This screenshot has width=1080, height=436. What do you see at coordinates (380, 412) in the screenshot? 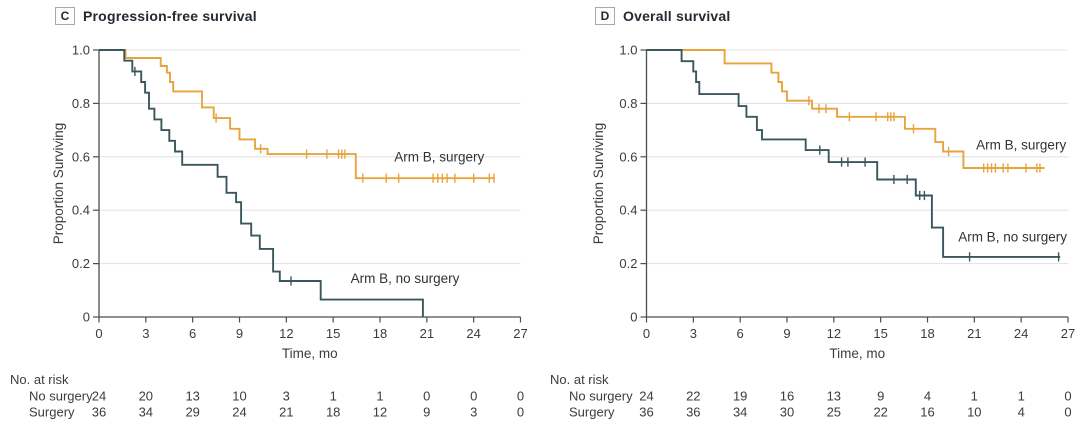
I see `risk-value: 12` at bounding box center [380, 412].